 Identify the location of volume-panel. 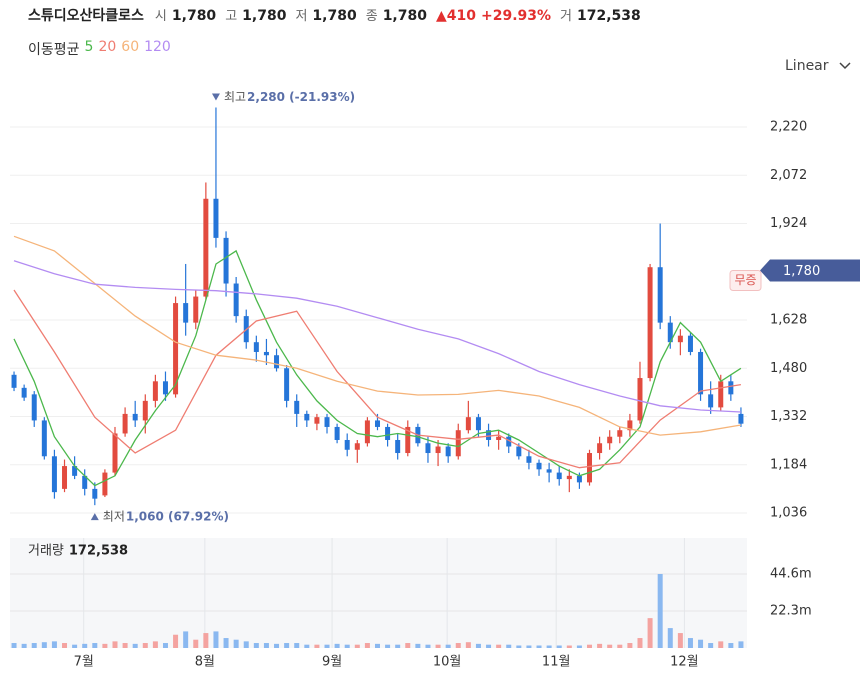
(378, 593).